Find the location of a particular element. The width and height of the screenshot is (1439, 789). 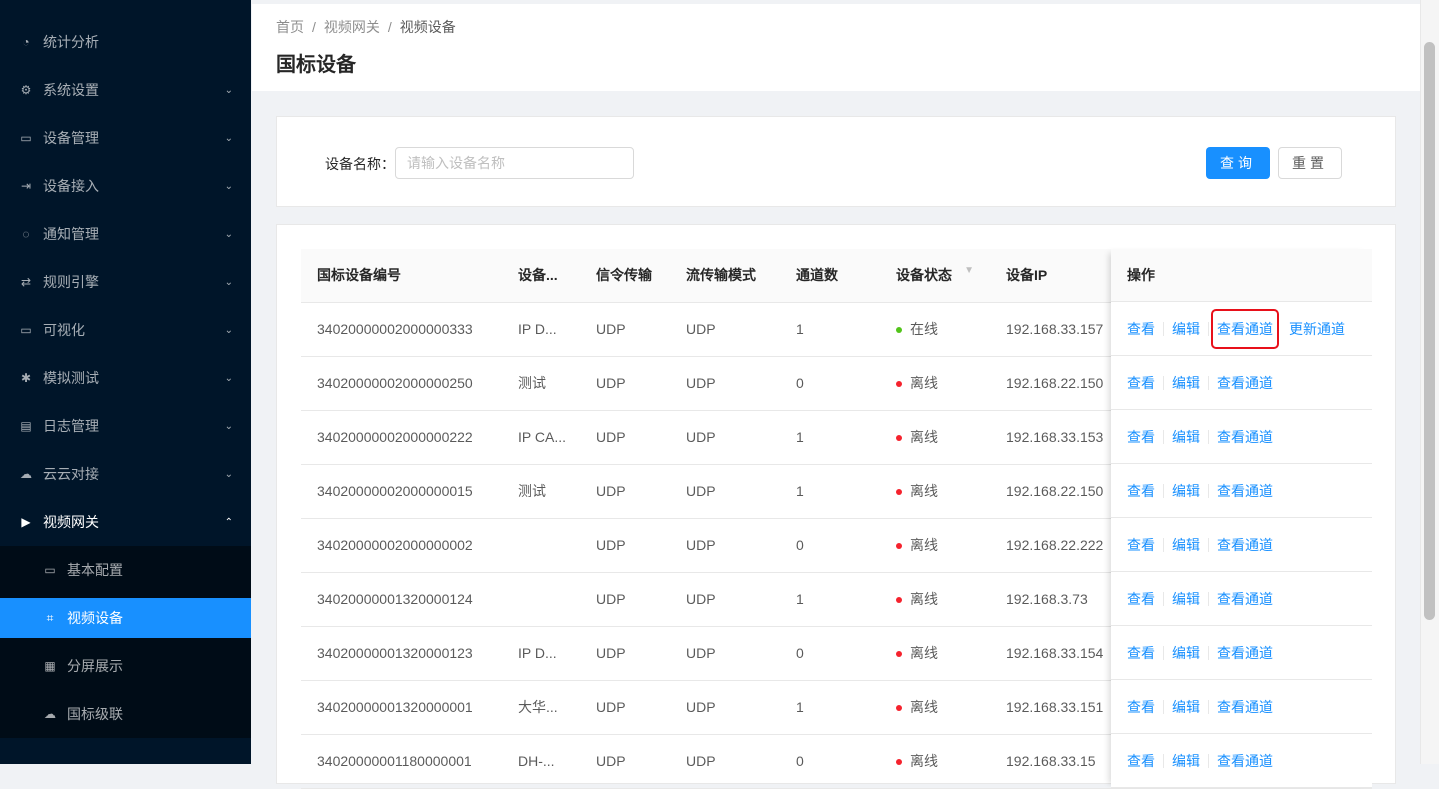

device-name-label: 设备名称： is located at coordinates (360, 164).